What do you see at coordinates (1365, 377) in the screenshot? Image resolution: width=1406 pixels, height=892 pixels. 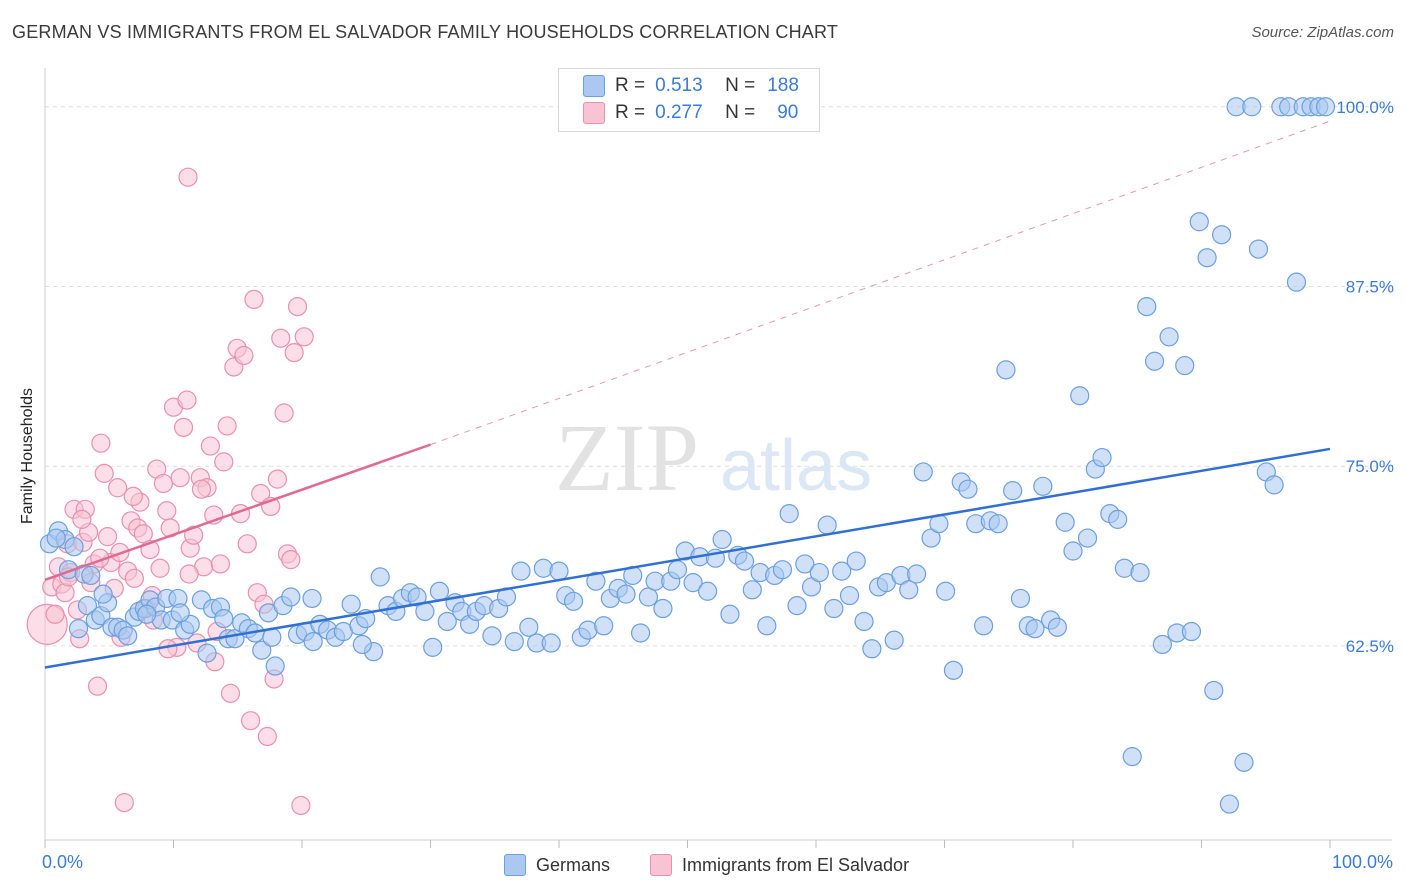 I see `y-tick-labels: 62.5% 75.0% 87.5% 100.0%` at bounding box center [1365, 377].